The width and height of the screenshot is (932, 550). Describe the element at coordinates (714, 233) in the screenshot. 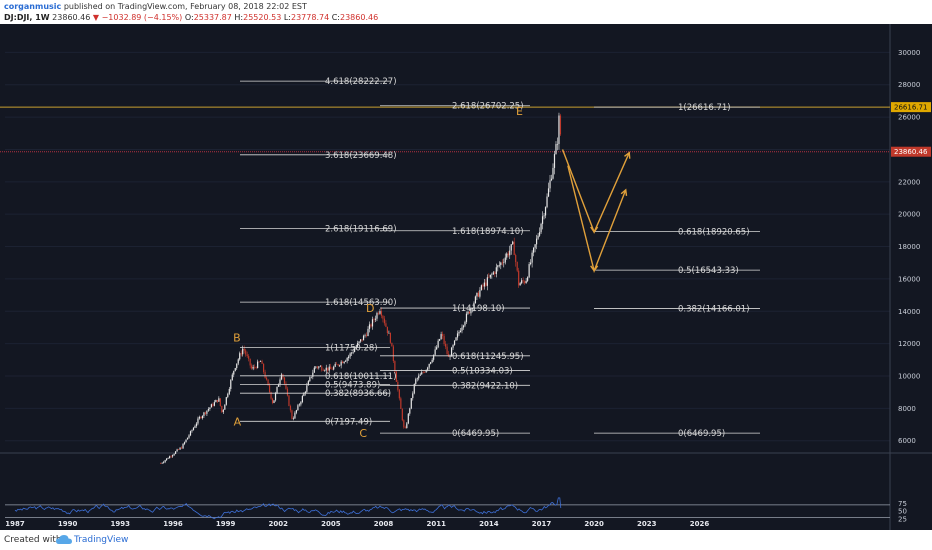

I see `fib-label: 0.618(18920.65)` at that location.